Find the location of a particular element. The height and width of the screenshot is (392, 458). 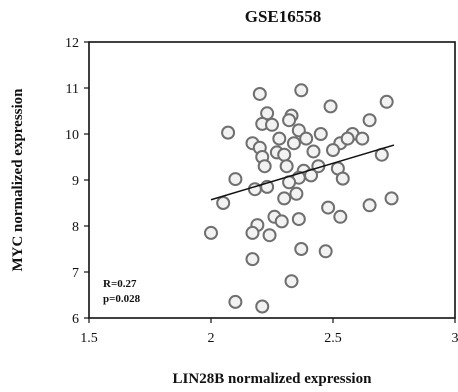

y-tick-label: 8 is located at coordinates (75, 227).